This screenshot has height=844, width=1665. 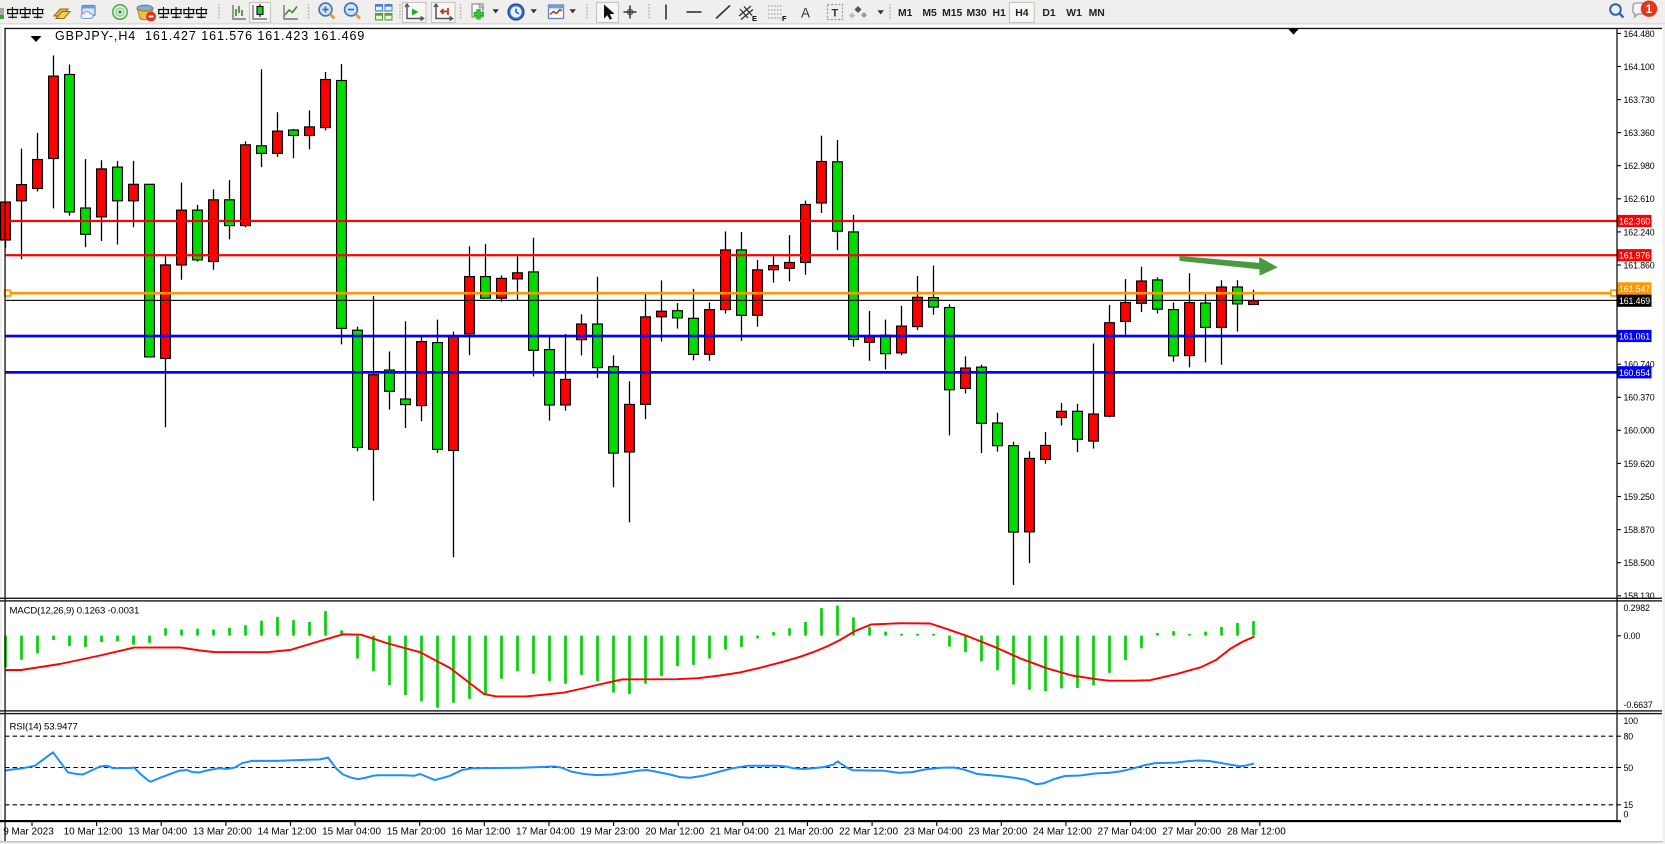 What do you see at coordinates (905, 13) in the screenshot?
I see `svg-text: M1` at bounding box center [905, 13].